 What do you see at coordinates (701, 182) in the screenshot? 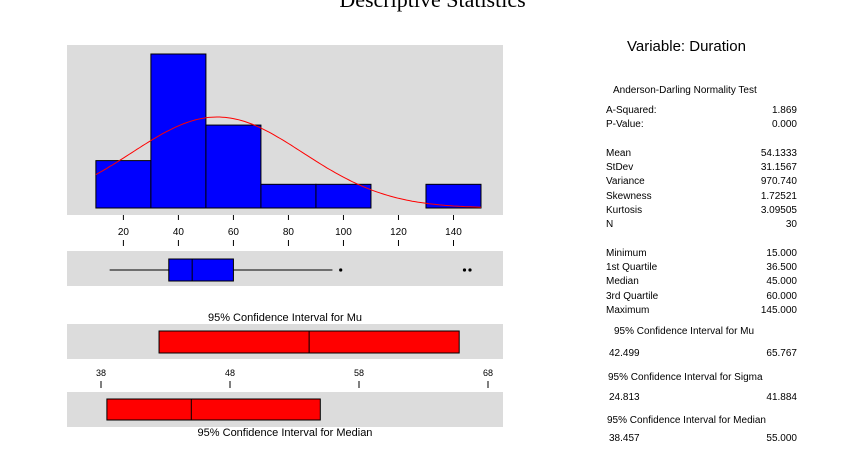
I see `stat-row: Variance 970.740` at bounding box center [701, 182].